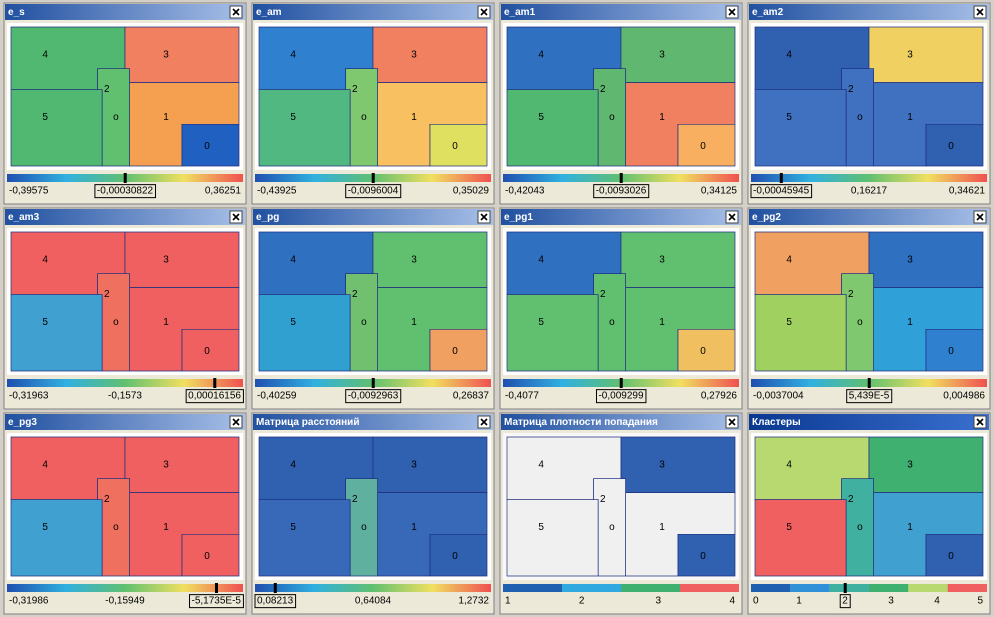  What do you see at coordinates (869, 396) in the screenshot?
I see `scale-label: 5,439E-5` at bounding box center [869, 396].